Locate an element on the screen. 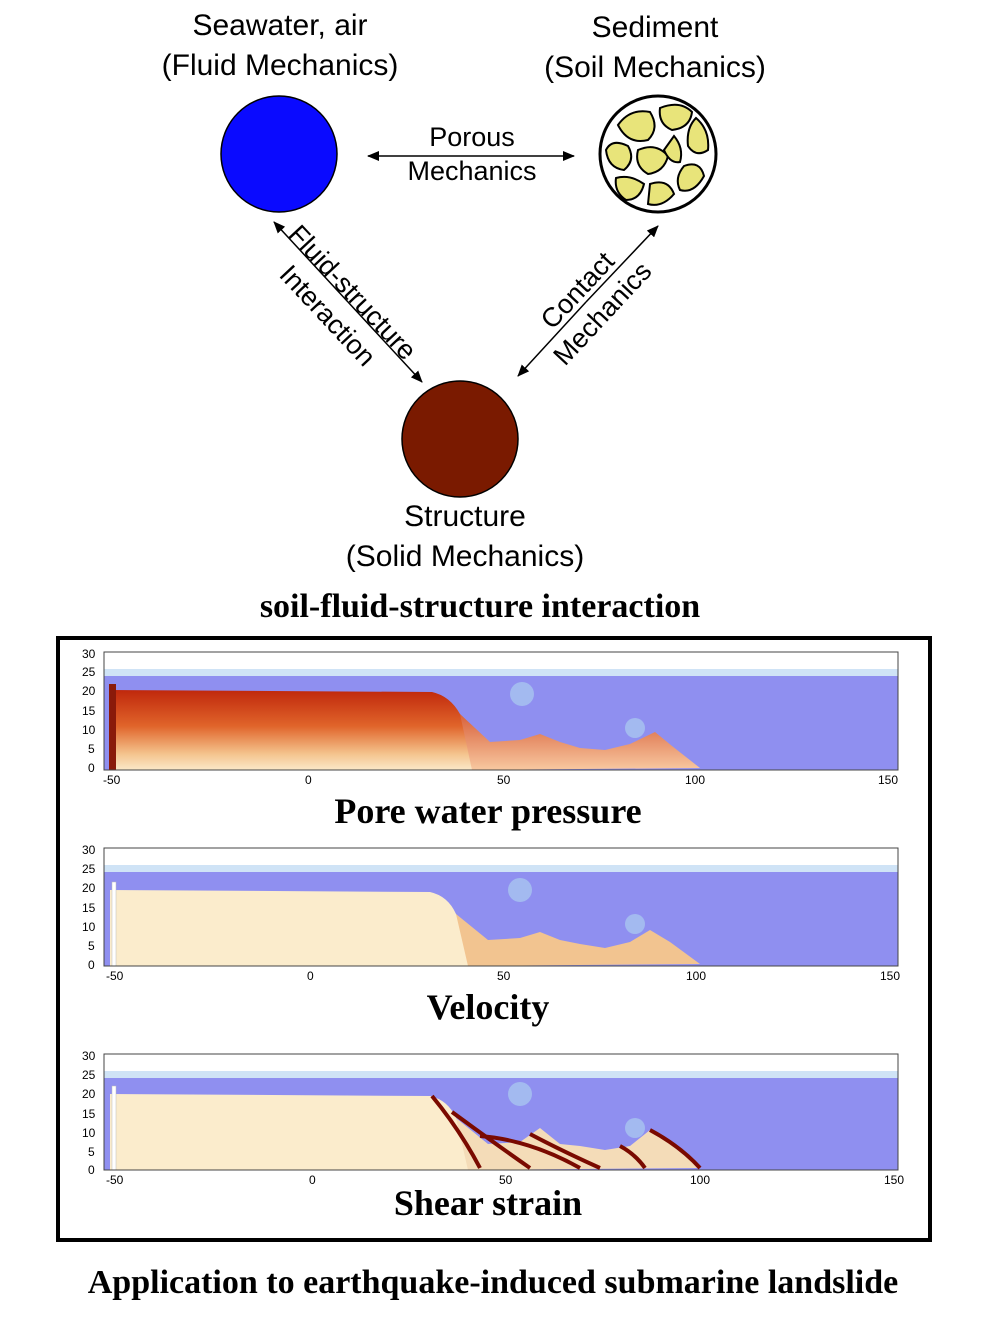 This screenshot has width=986, height=1322. velocity-surface-band is located at coordinates (501, 869).